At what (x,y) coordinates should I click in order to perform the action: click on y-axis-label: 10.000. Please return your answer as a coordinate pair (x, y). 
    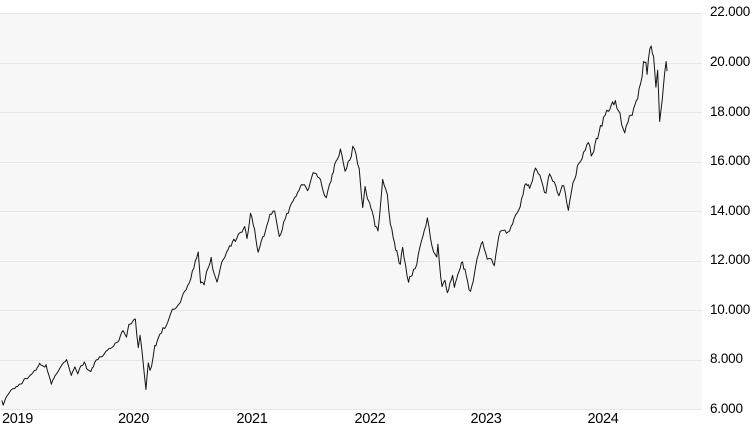
    Looking at the image, I should click on (730, 309).